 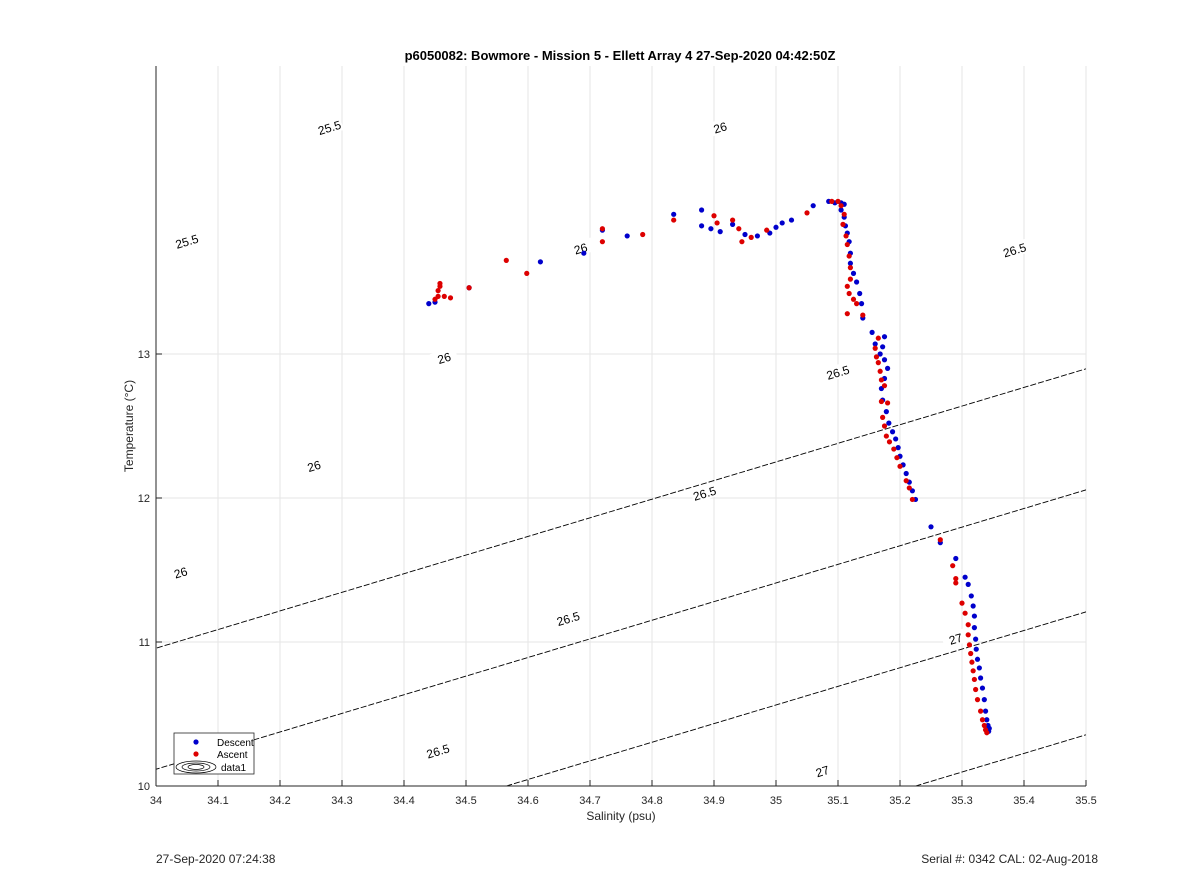 What do you see at coordinates (899, 801) in the screenshot?
I see `x-tick-label: 35.2` at bounding box center [899, 801].